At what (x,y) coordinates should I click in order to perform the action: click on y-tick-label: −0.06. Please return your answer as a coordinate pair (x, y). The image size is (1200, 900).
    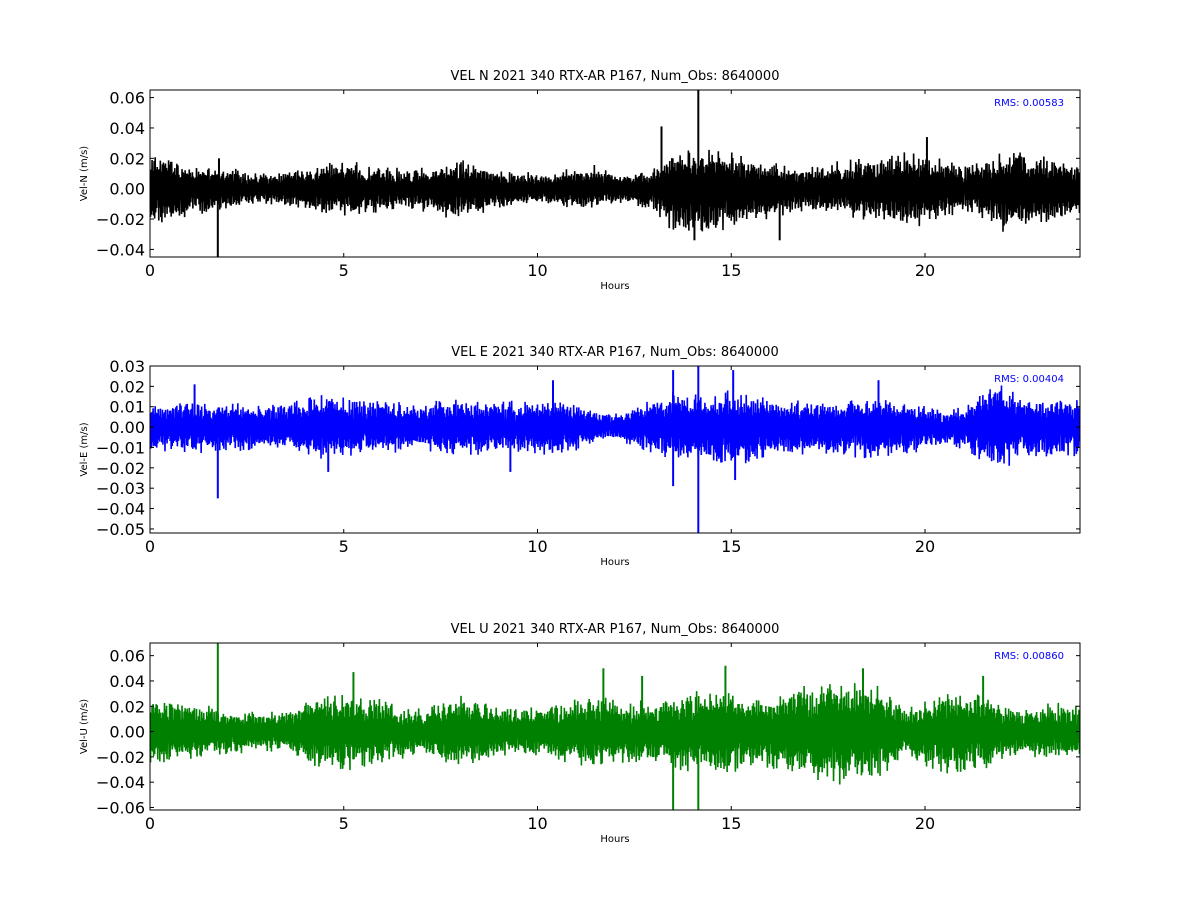
    Looking at the image, I should click on (120, 807).